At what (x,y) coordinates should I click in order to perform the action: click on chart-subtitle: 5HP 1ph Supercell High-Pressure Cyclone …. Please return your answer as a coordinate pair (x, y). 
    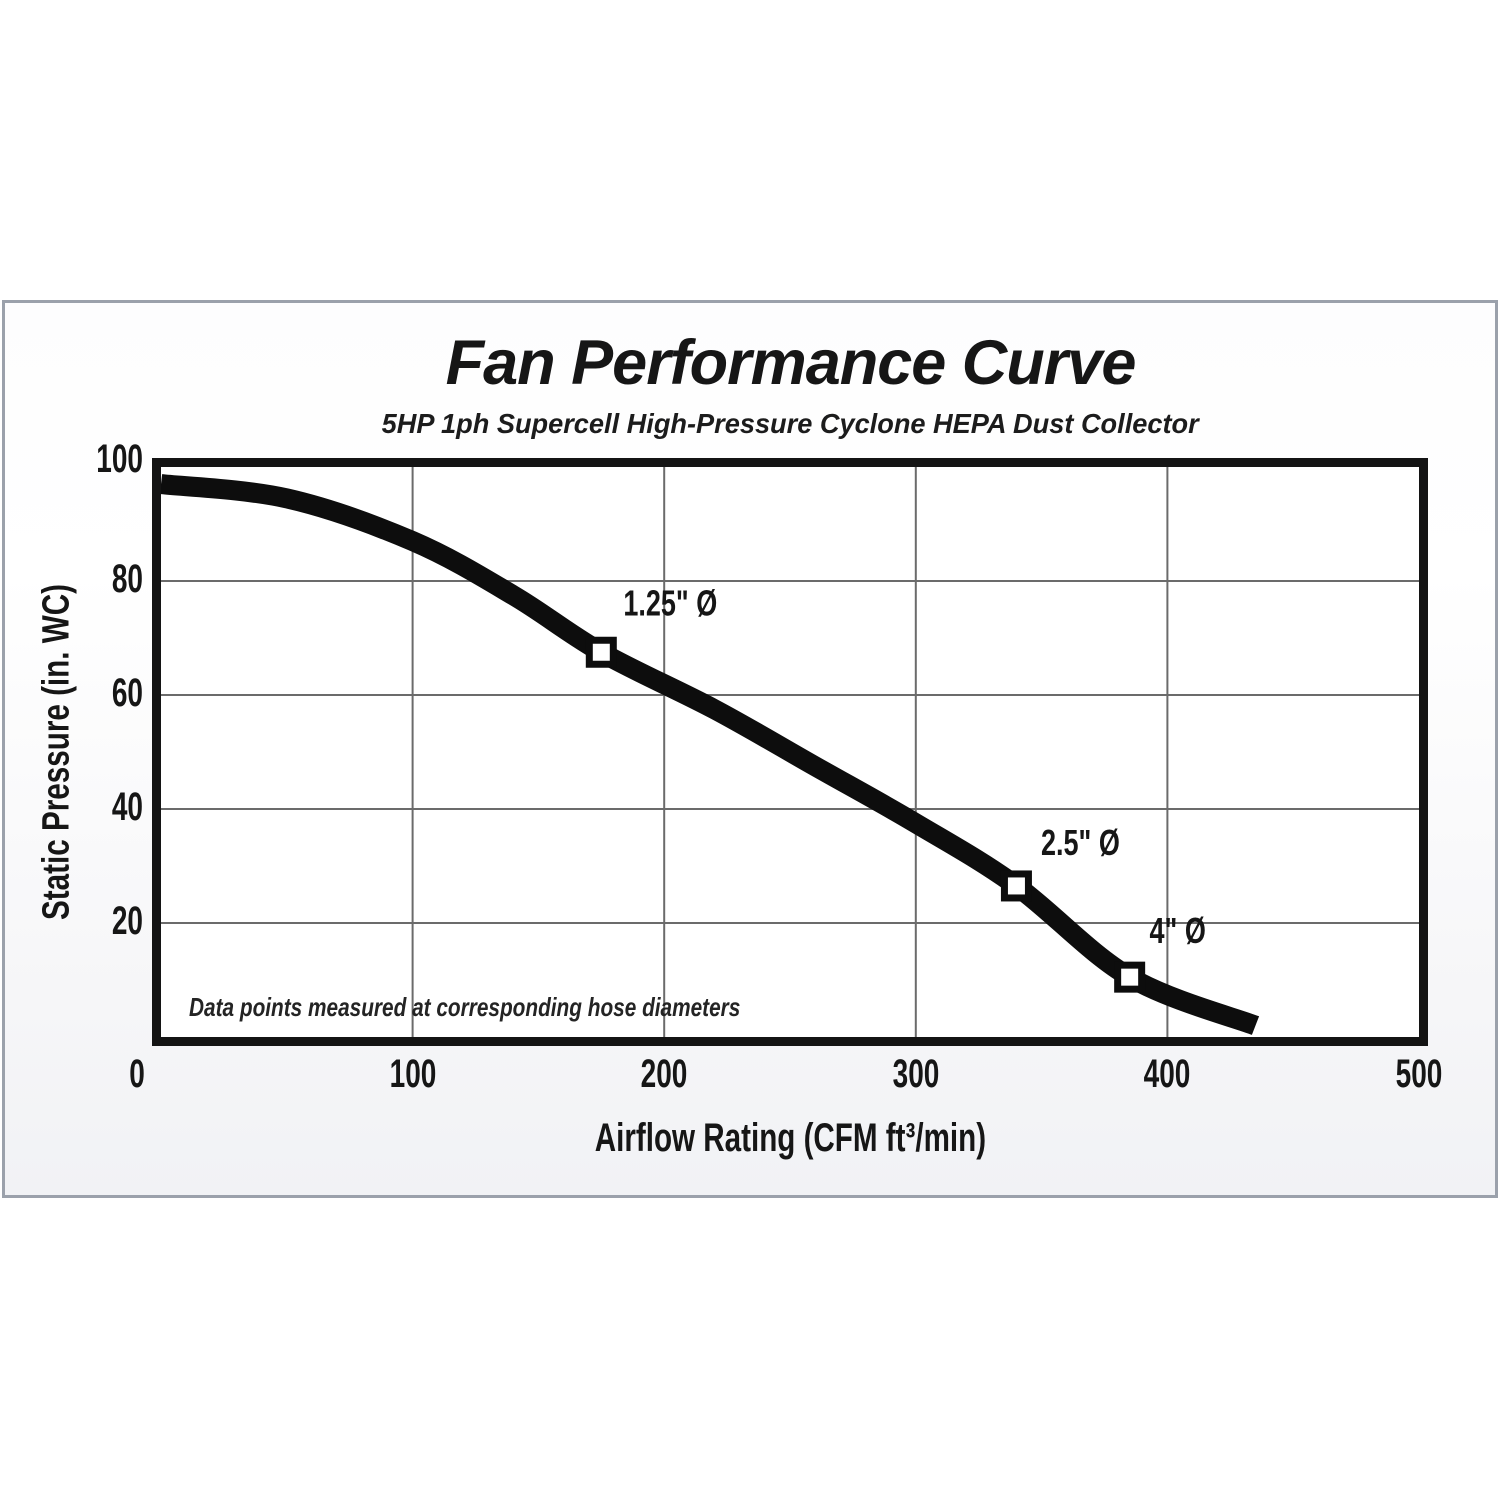
    Looking at the image, I should click on (790, 424).